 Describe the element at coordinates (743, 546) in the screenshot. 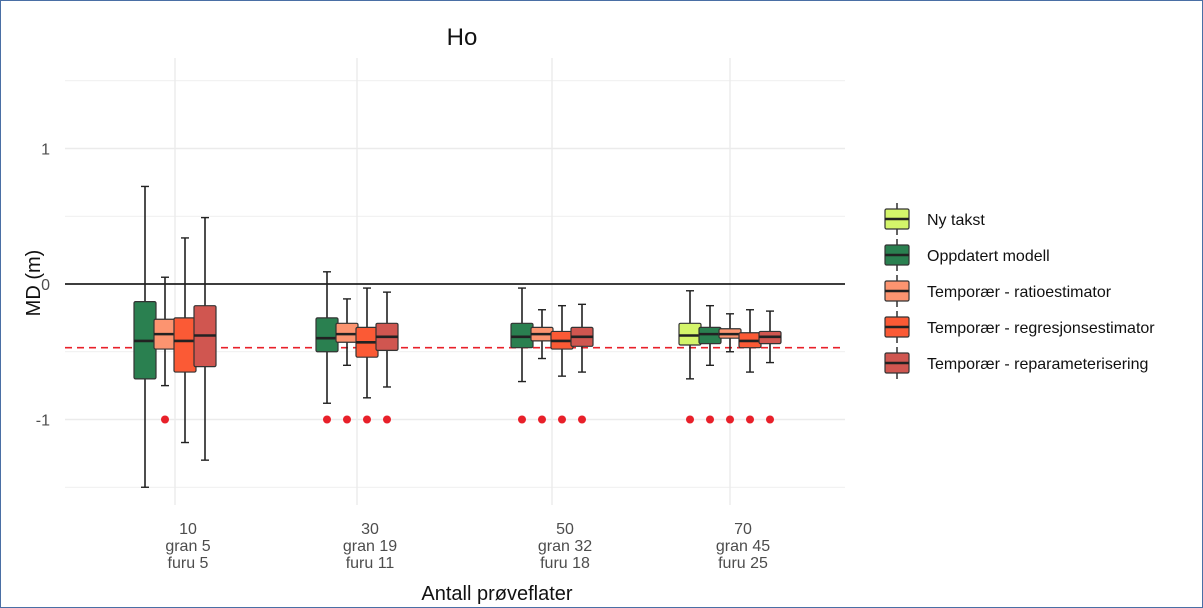

I see `x-tick-label: gran 45` at that location.